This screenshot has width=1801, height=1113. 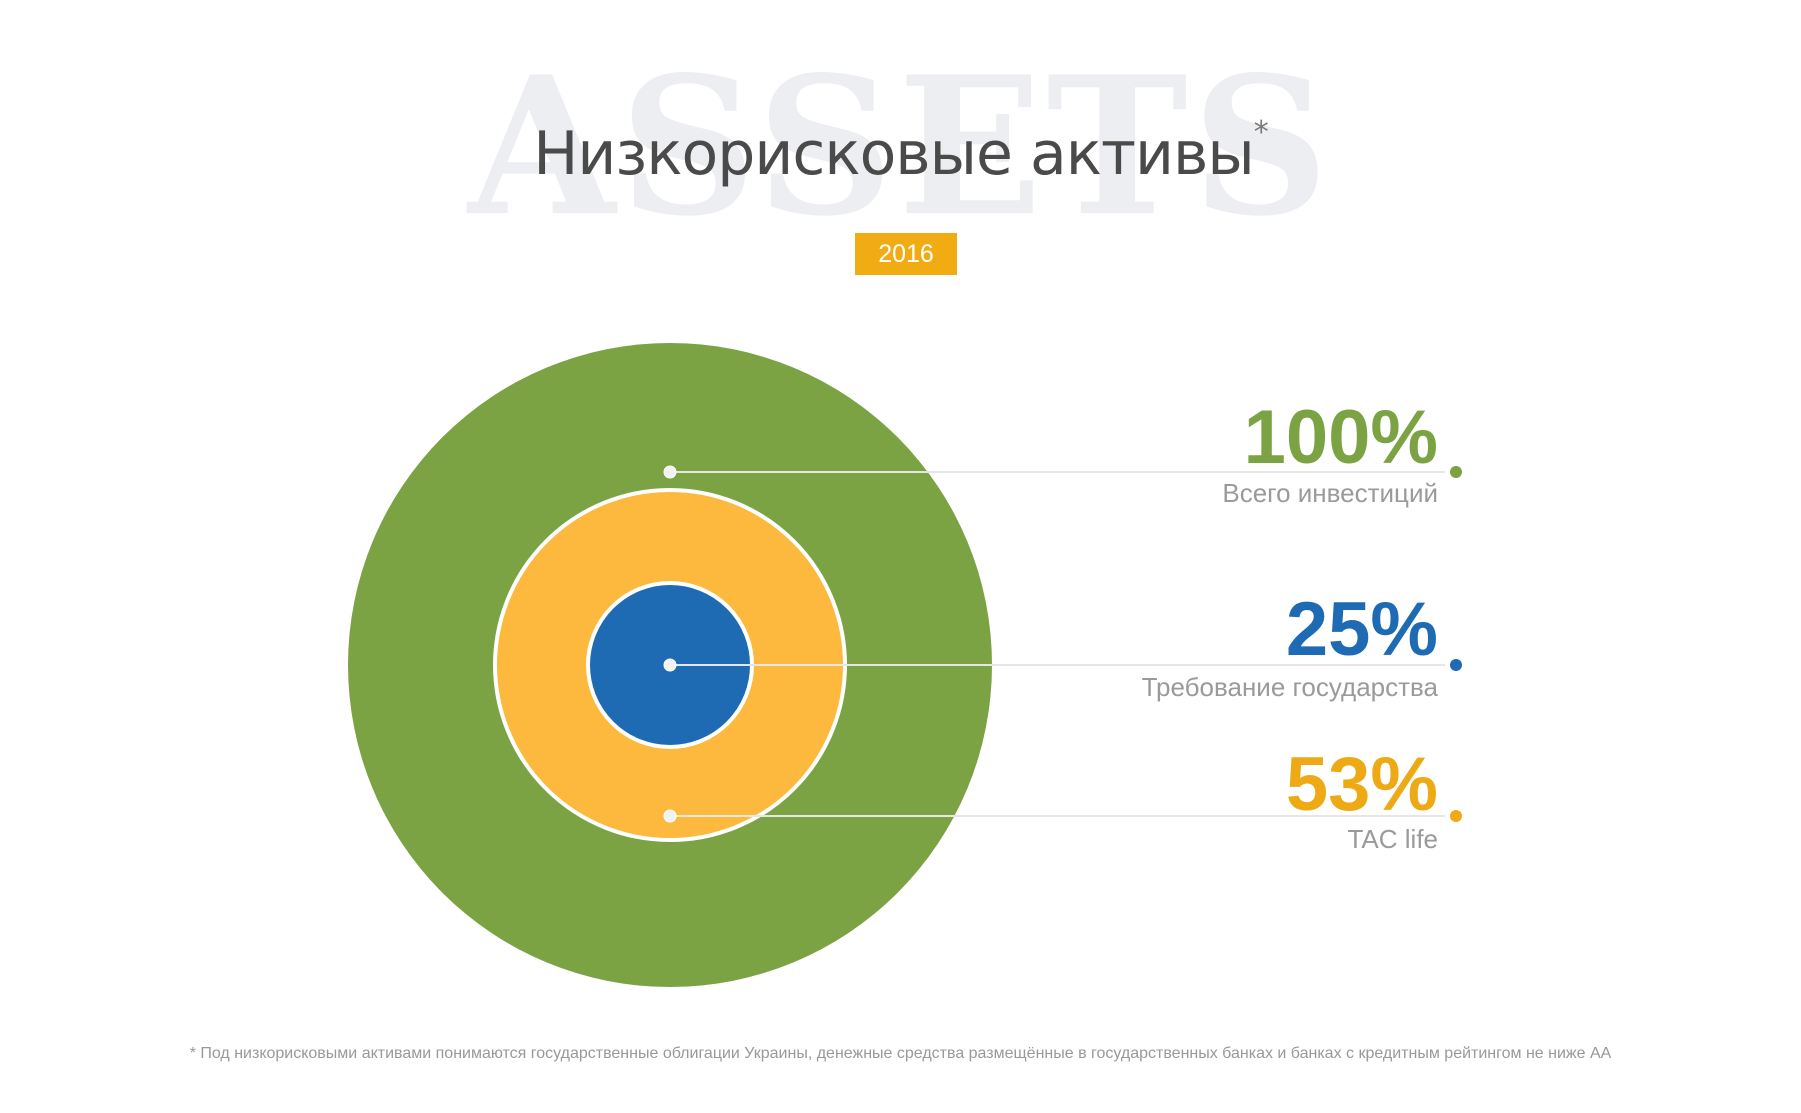 What do you see at coordinates (1341, 437) in the screenshot?
I see `value-label-0: 100%` at bounding box center [1341, 437].